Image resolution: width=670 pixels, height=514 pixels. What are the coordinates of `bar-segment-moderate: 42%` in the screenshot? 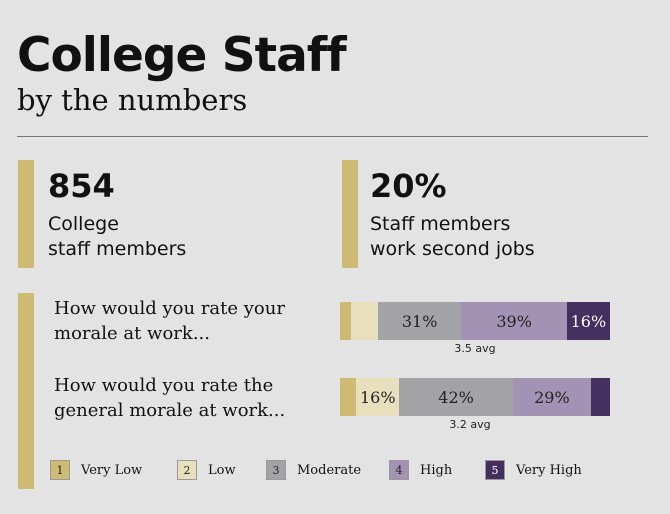 It's located at (456, 397).